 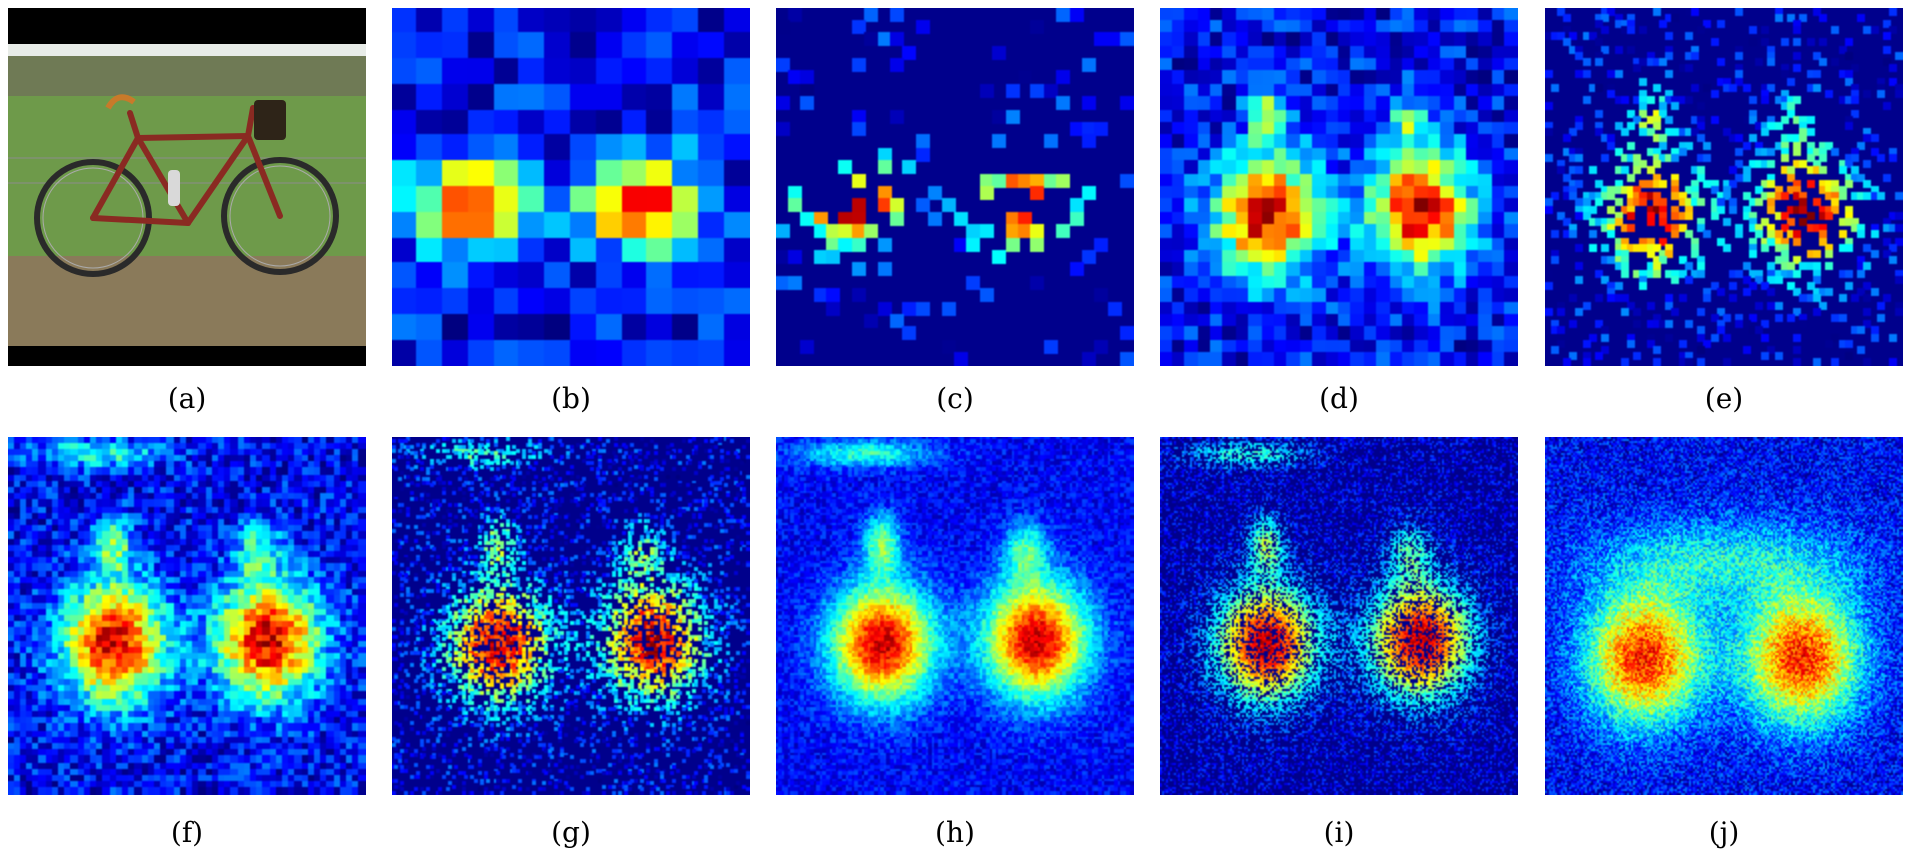 I want to click on caption-g: (g), so click(x=571, y=832).